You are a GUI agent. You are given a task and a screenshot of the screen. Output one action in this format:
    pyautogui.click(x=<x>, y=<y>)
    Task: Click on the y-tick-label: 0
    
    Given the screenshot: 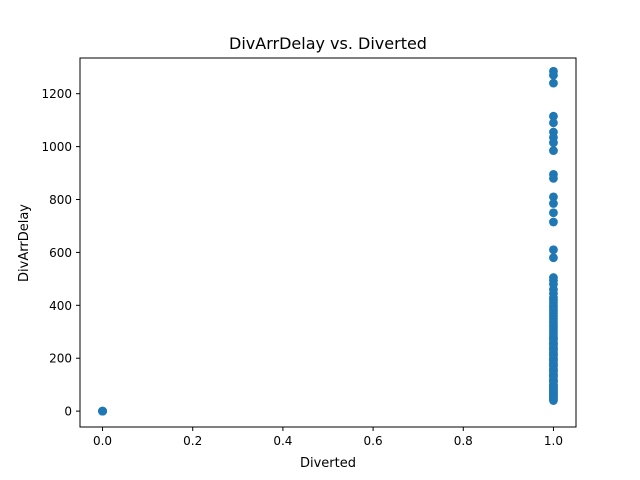 What is the action you would take?
    pyautogui.click(x=68, y=412)
    